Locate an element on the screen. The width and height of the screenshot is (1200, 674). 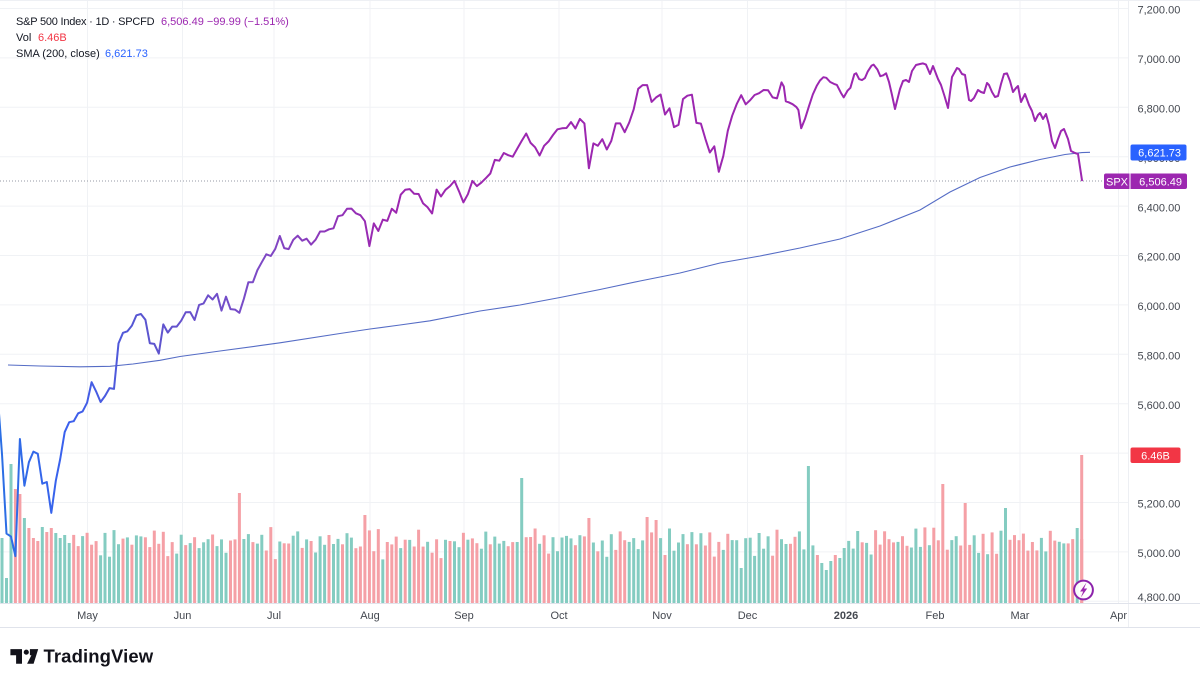
svg-text: 5,200.00 is located at coordinates (1159, 505).